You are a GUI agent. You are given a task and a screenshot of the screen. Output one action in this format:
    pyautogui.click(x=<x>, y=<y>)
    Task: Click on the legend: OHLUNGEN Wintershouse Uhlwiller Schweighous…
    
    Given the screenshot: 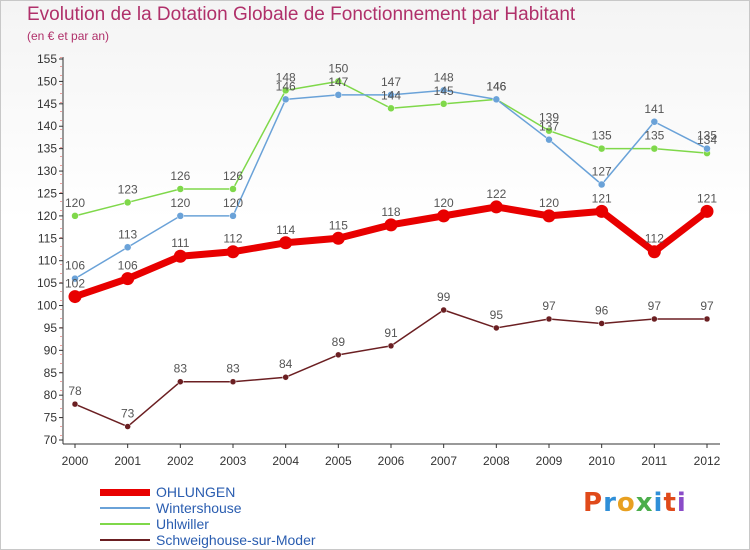 What is the action you would take?
    pyautogui.click(x=230, y=516)
    